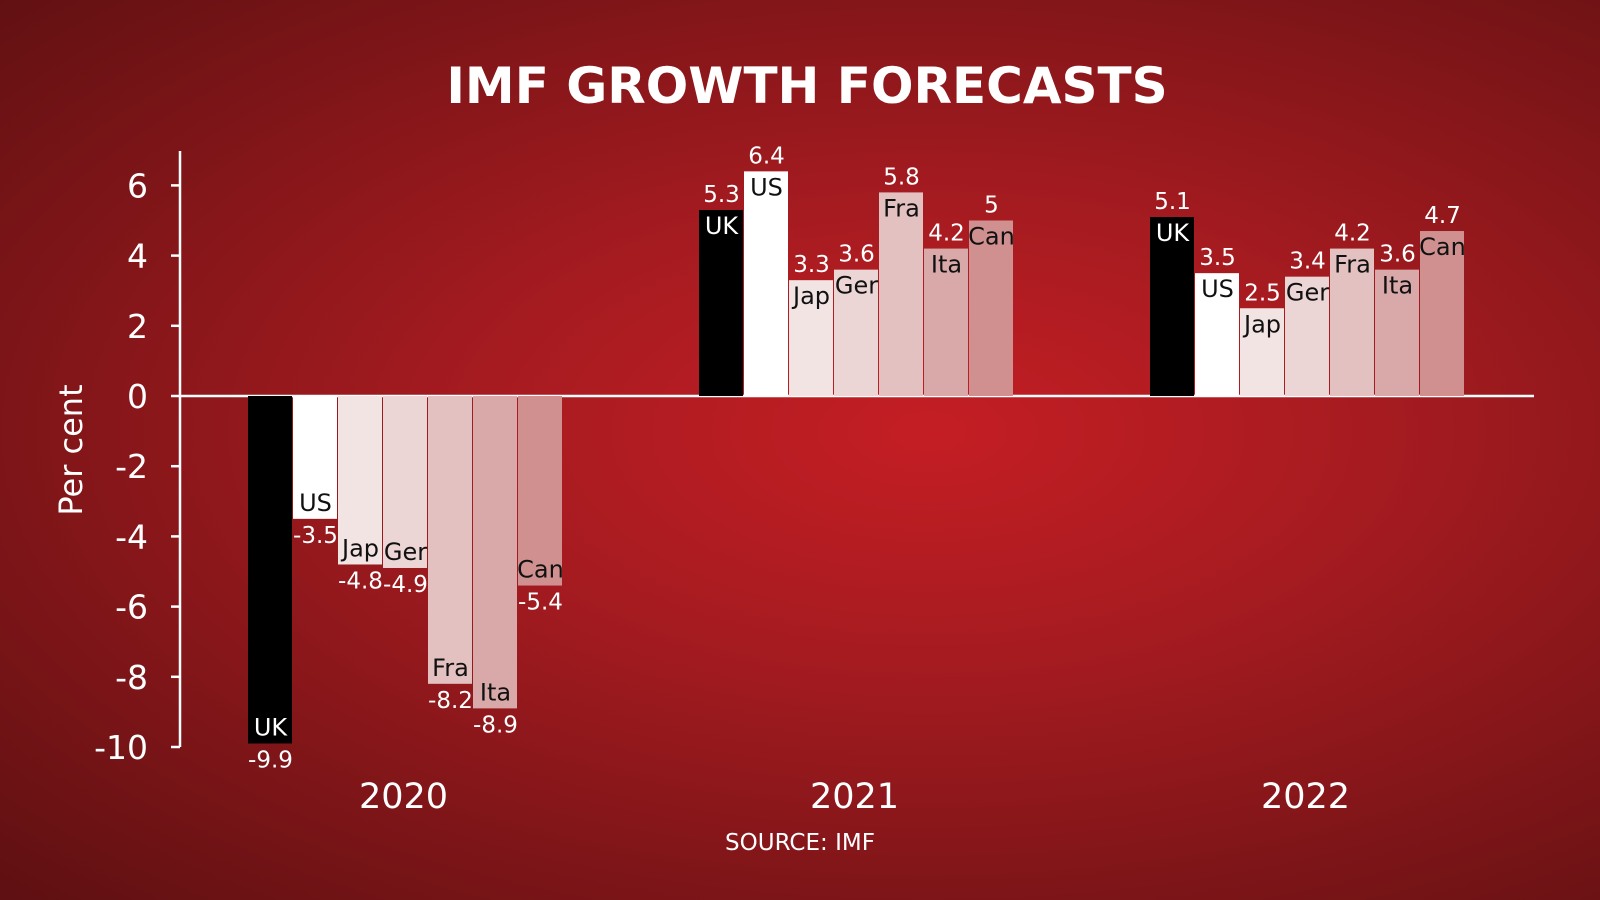 Image resolution: width=1600 pixels, height=900 pixels. What do you see at coordinates (721, 302) in the screenshot?
I see `bar-uk-2021` at bounding box center [721, 302].